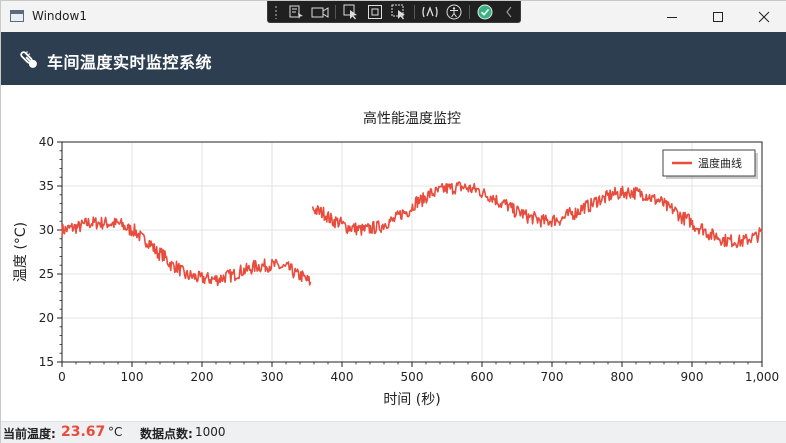 This screenshot has height=443, width=786. What do you see at coordinates (720, 163) in the screenshot?
I see `legend-label: 温度曲线` at bounding box center [720, 163].